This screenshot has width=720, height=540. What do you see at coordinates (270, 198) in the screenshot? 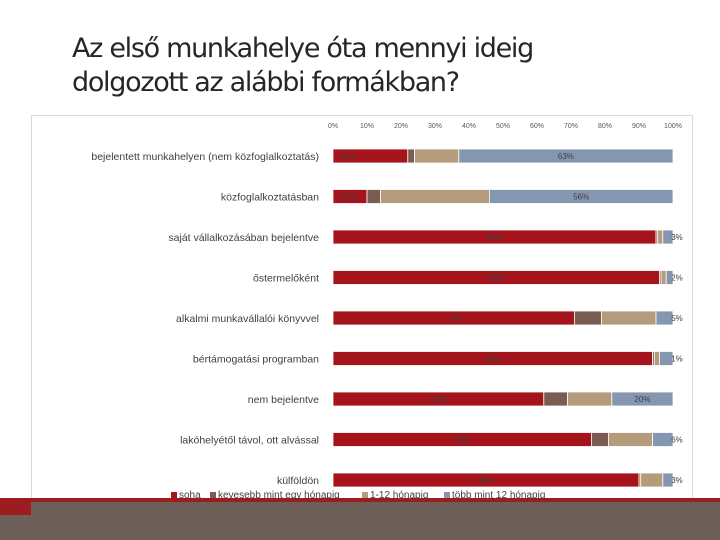
I see `category-label: közfoglalkoztatásban` at bounding box center [270, 198].